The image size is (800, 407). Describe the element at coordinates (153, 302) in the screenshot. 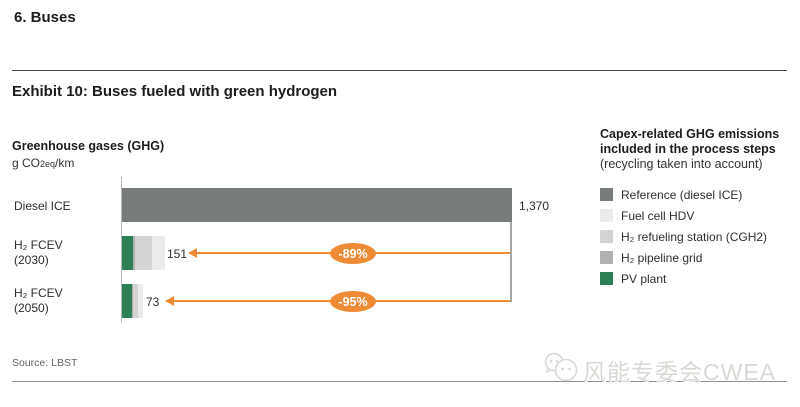

I see `value-label-2050: 73` at that location.